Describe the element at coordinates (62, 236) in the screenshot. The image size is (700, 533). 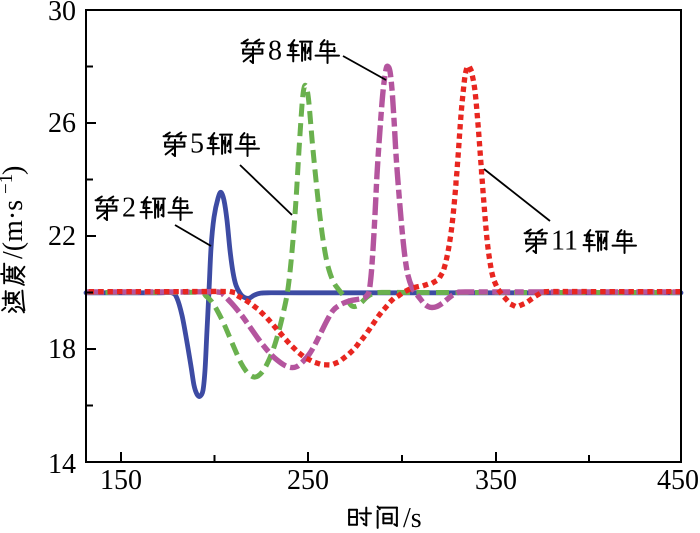
I see `svg-text: 22` at that location.